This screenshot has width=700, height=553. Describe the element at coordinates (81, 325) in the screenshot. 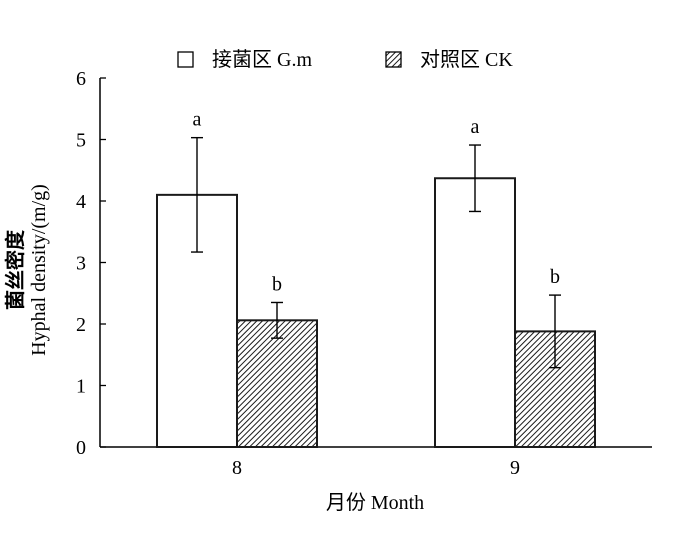

I see `y-tick-label: 2` at that location.